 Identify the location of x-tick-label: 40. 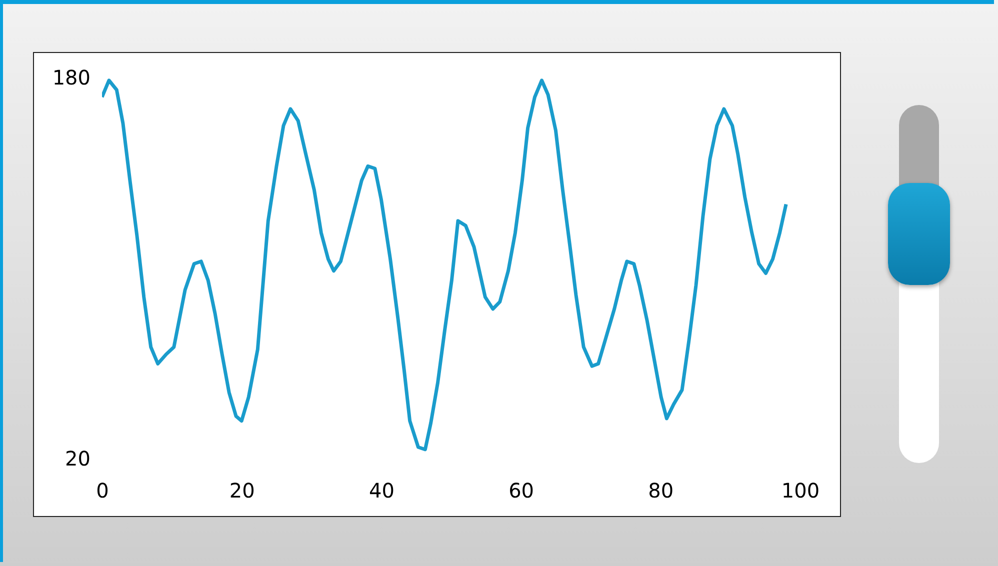
(381, 490).